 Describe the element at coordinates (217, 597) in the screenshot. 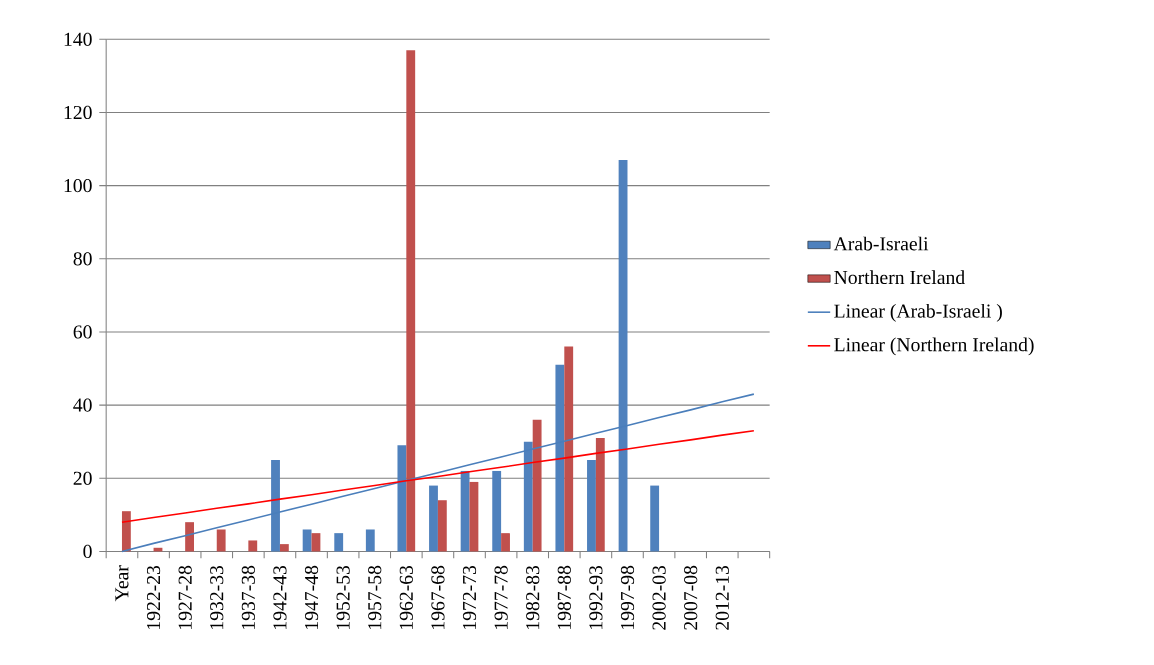

I see `x-tick-label: 1932-33` at that location.